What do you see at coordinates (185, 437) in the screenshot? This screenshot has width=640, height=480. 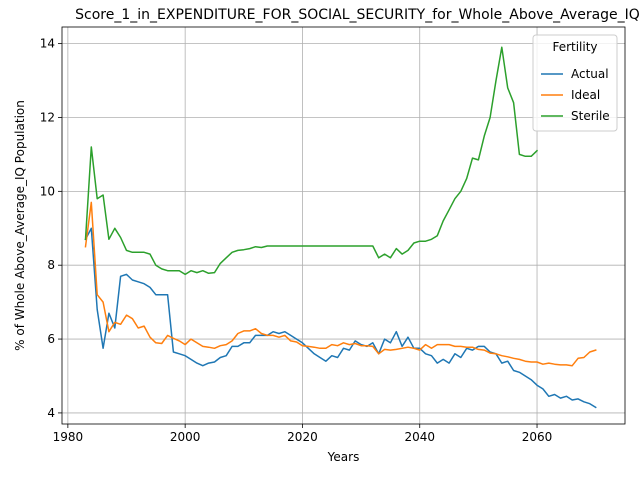 I see `x-tick-label: 2000` at bounding box center [185, 437].